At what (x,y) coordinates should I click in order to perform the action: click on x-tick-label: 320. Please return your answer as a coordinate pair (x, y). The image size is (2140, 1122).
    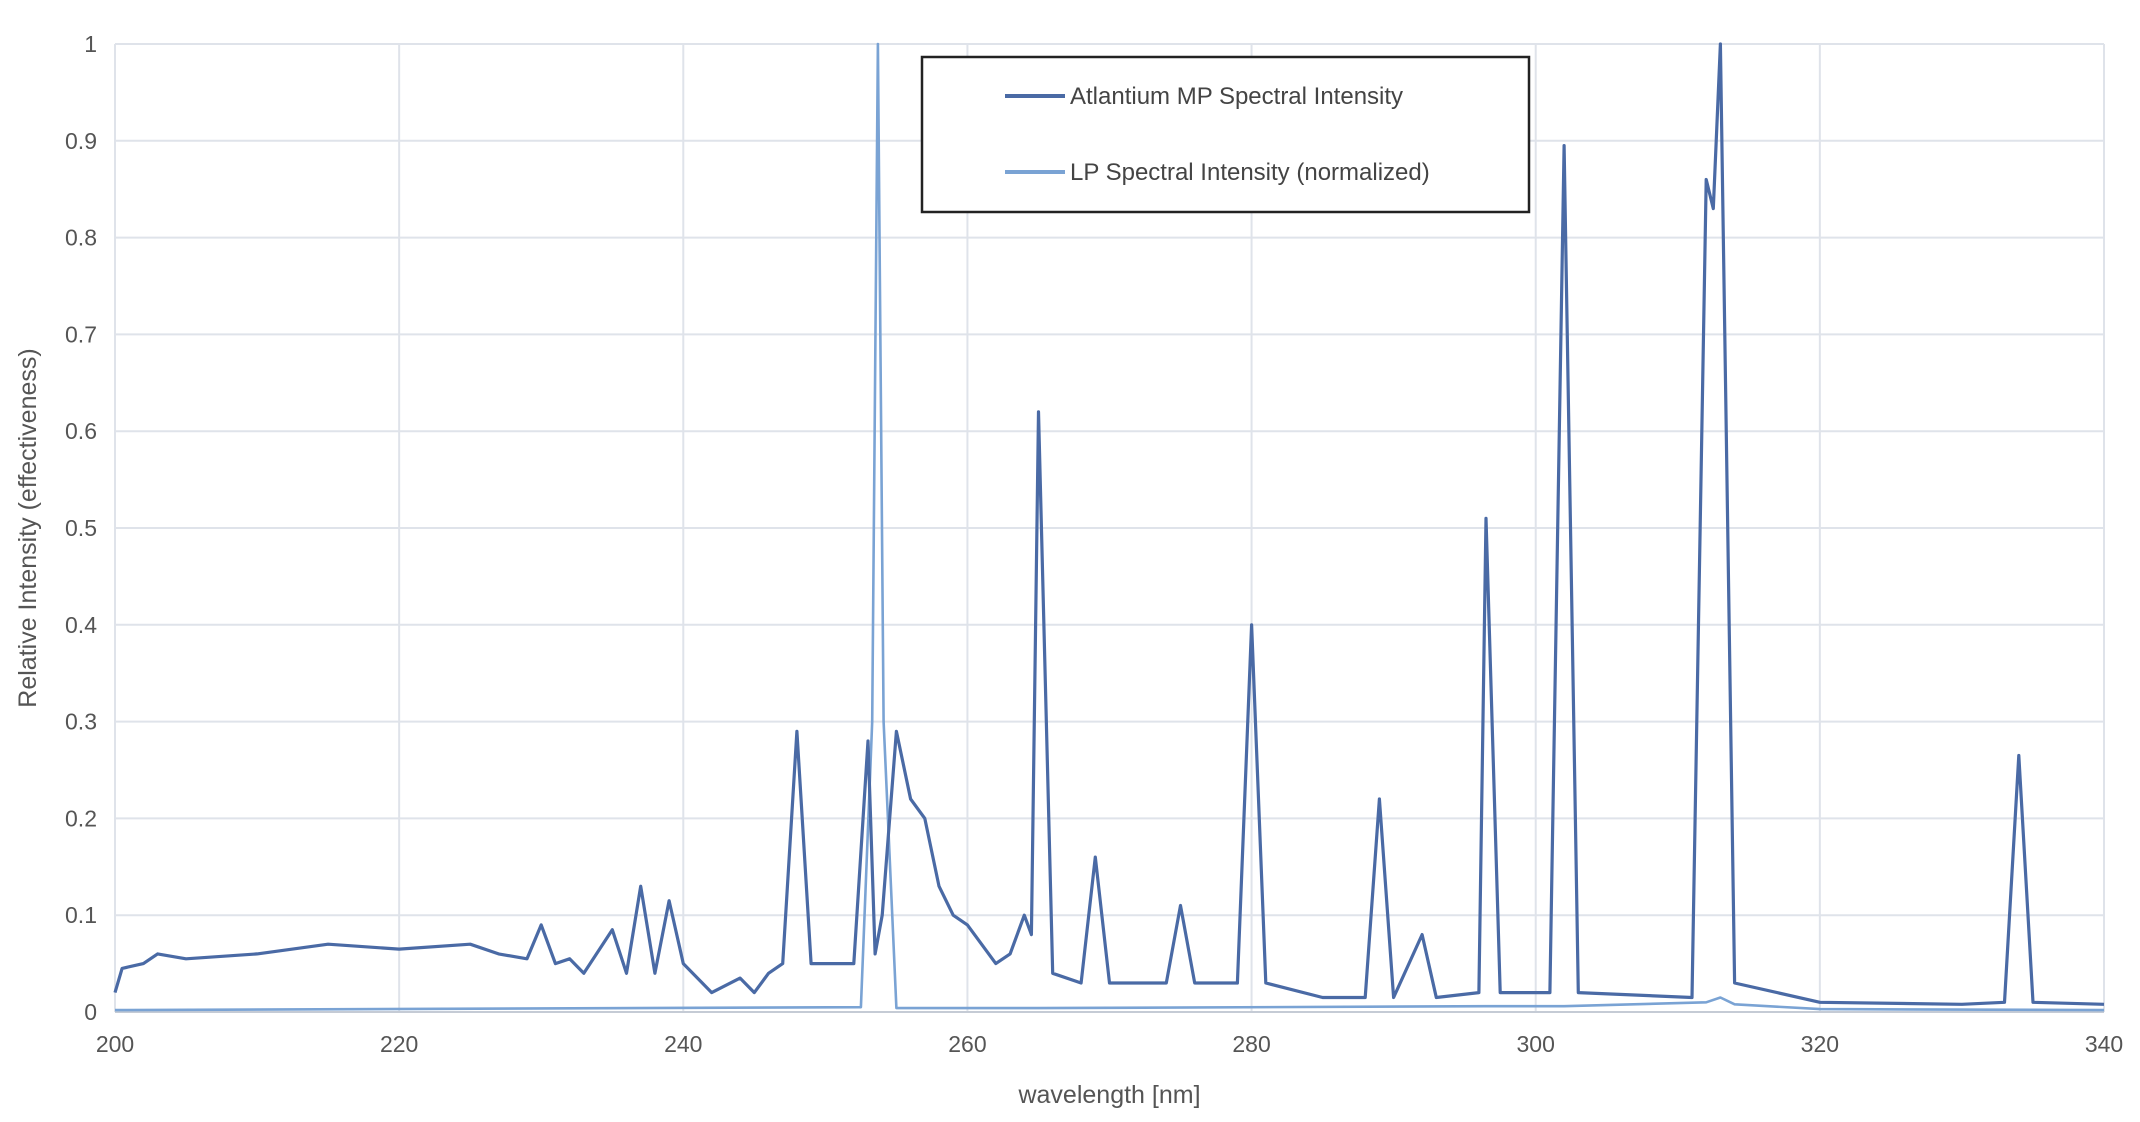
    Looking at the image, I should click on (1820, 1044).